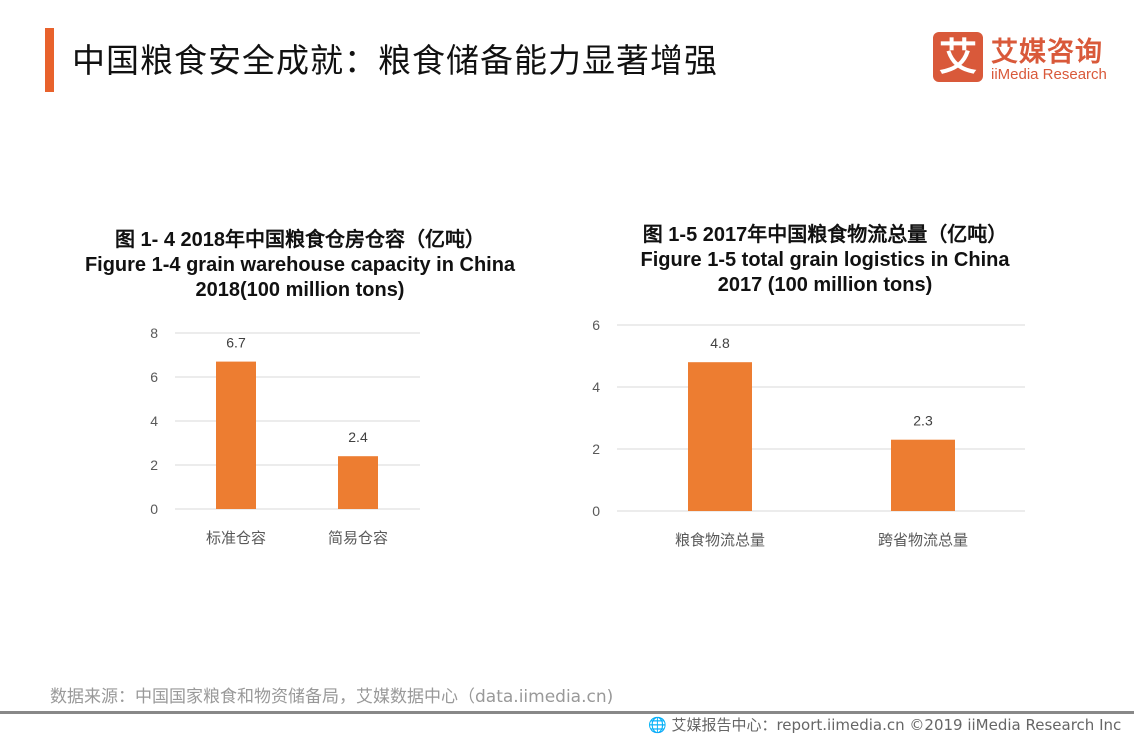 The height and width of the screenshot is (737, 1134). What do you see at coordinates (395, 60) in the screenshot?
I see `page-title: 中国粮食安全成就：粮食储备能力显著增强` at bounding box center [395, 60].